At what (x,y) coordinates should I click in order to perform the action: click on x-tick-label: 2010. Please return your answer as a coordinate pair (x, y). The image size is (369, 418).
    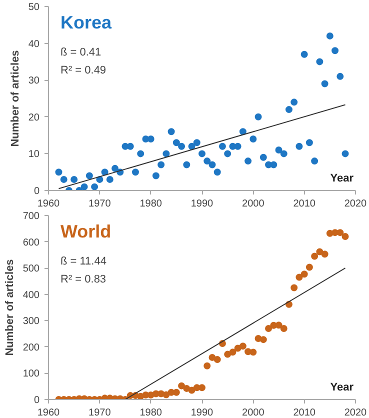
    Looking at the image, I should click on (304, 204).